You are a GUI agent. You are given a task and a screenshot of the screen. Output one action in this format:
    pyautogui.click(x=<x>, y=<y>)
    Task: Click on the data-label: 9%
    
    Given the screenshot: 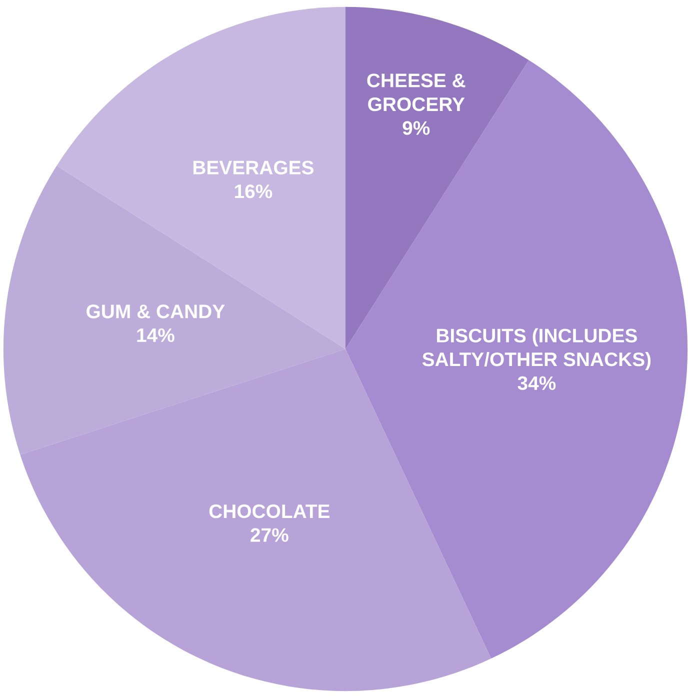 What is the action you would take?
    pyautogui.click(x=416, y=128)
    